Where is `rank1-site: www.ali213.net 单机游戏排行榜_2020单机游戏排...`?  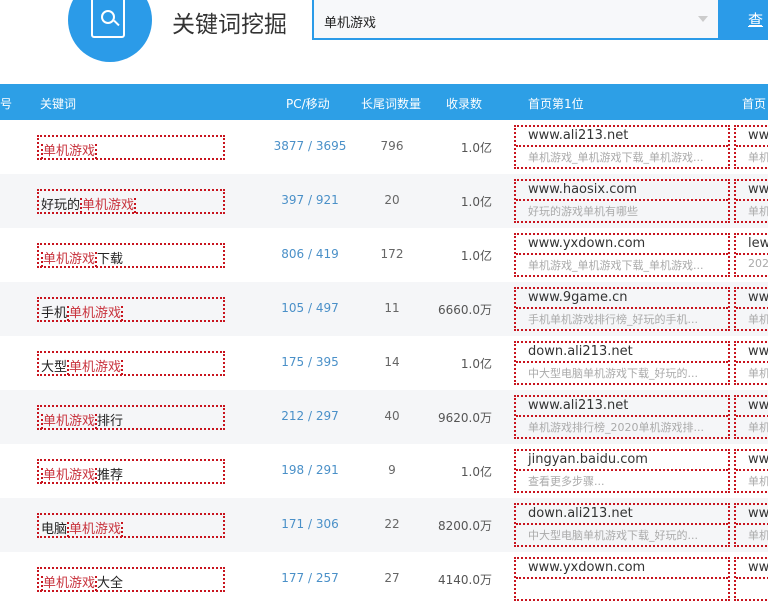
rank1-site: www.ali213.net 单机游戏排行榜_2020单机游戏排... is located at coordinates (622, 417).